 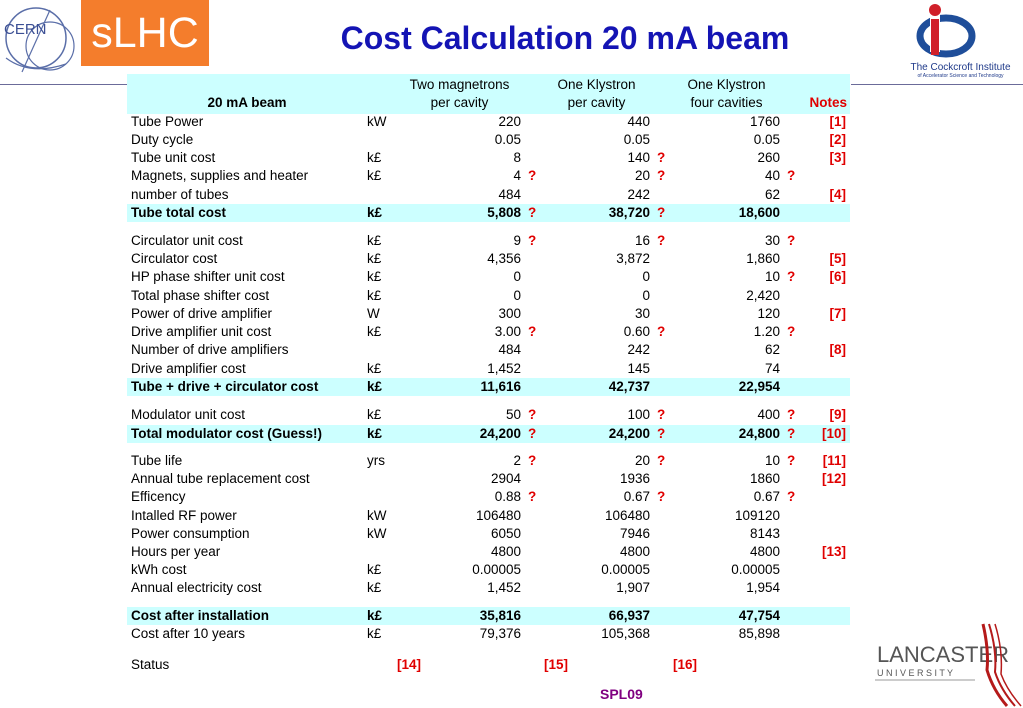 What do you see at coordinates (638, 349) in the screenshot?
I see `value-col2: 242` at bounding box center [638, 349].